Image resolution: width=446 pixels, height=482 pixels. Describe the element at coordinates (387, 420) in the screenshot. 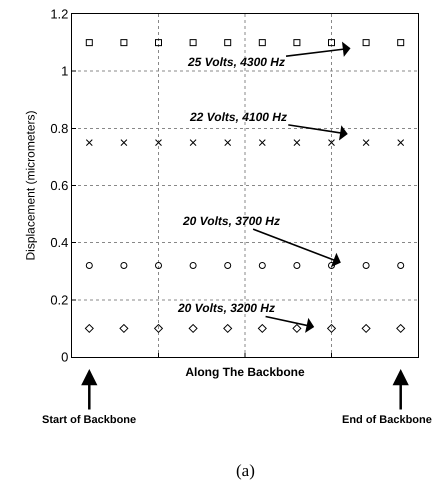

I see `text: End of Backbone` at that location.